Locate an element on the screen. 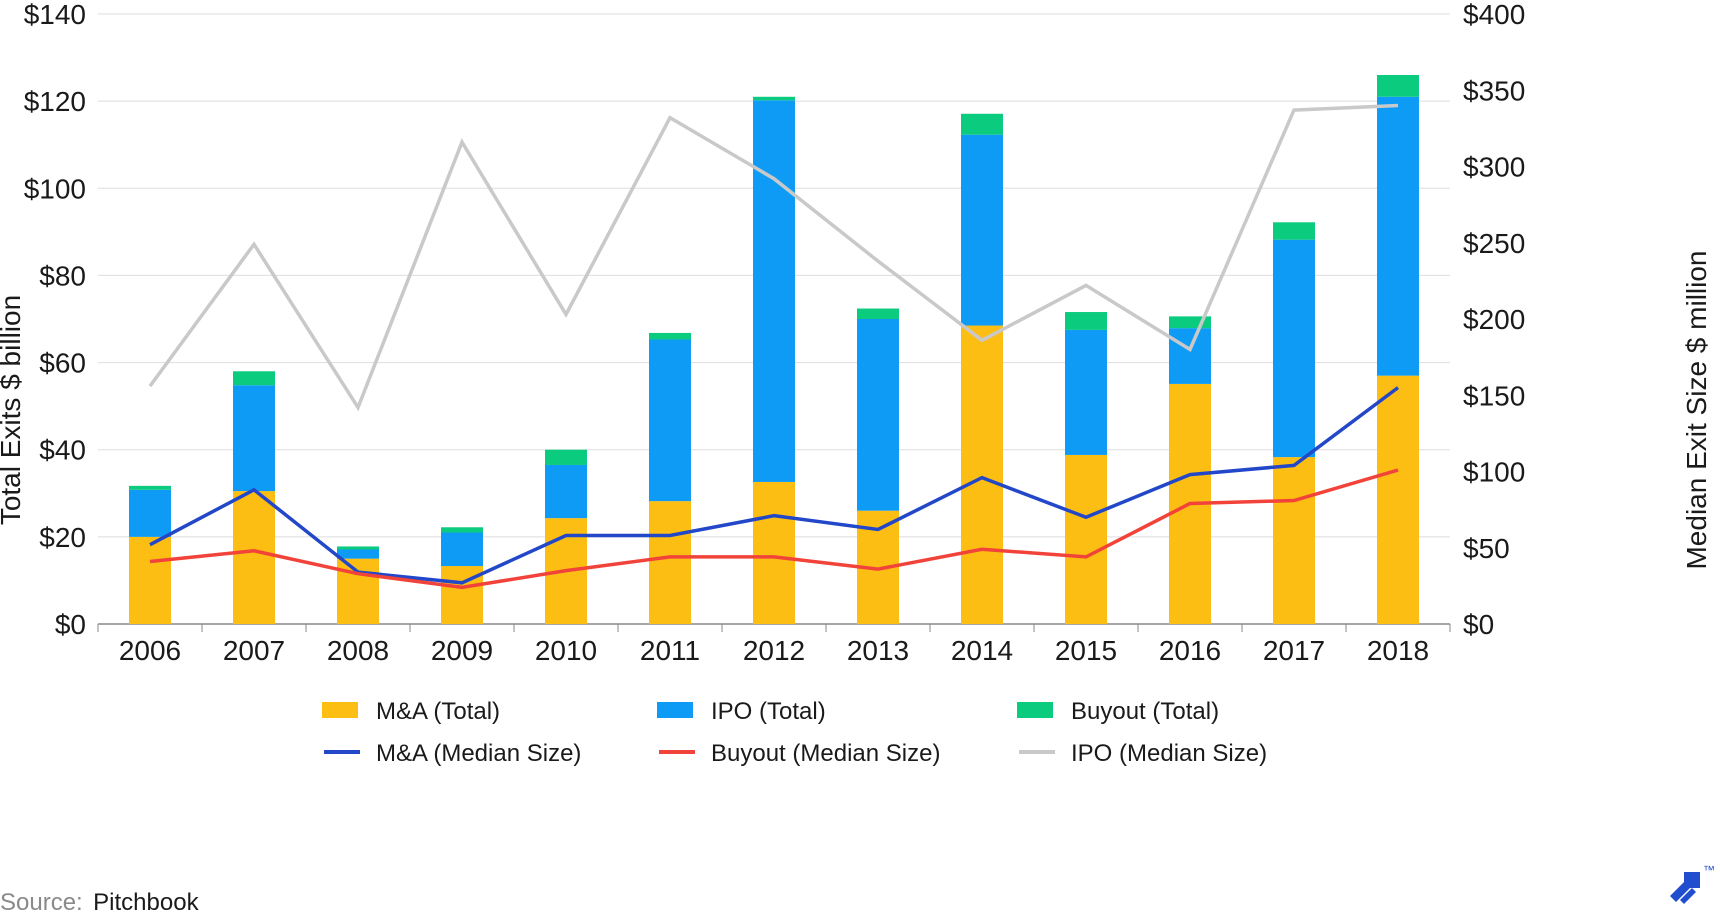 The height and width of the screenshot is (921, 1720). y2-tick-label: $250 is located at coordinates (1494, 243).